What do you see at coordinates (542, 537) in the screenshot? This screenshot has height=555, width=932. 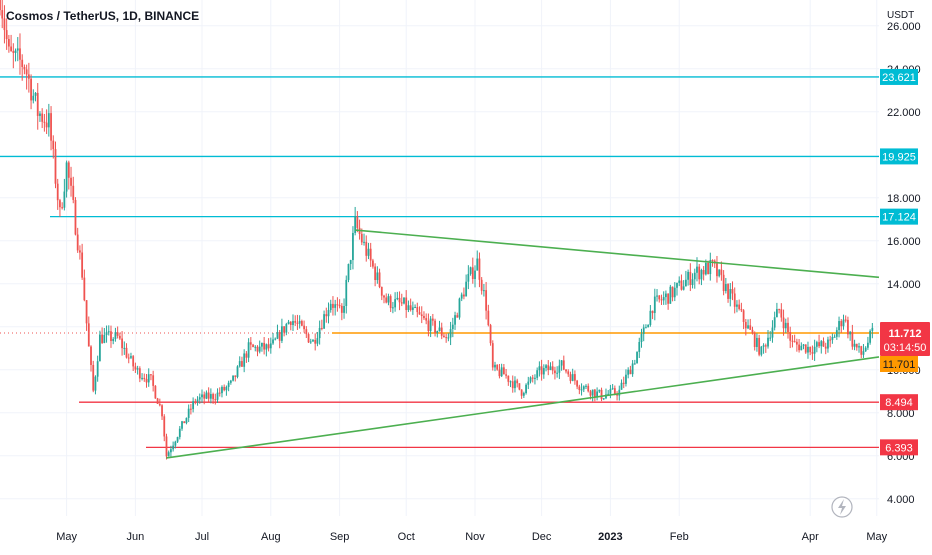 I see `x-tick-label: Dec` at bounding box center [542, 537].